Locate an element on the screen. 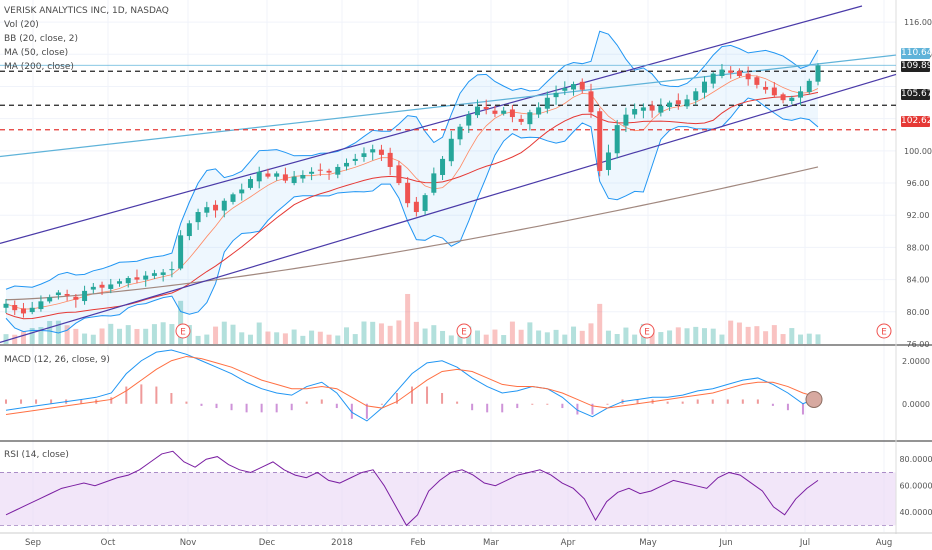 The width and height of the screenshot is (932, 550). rsi-indicator-label: RSI (14, close) is located at coordinates (36, 455).